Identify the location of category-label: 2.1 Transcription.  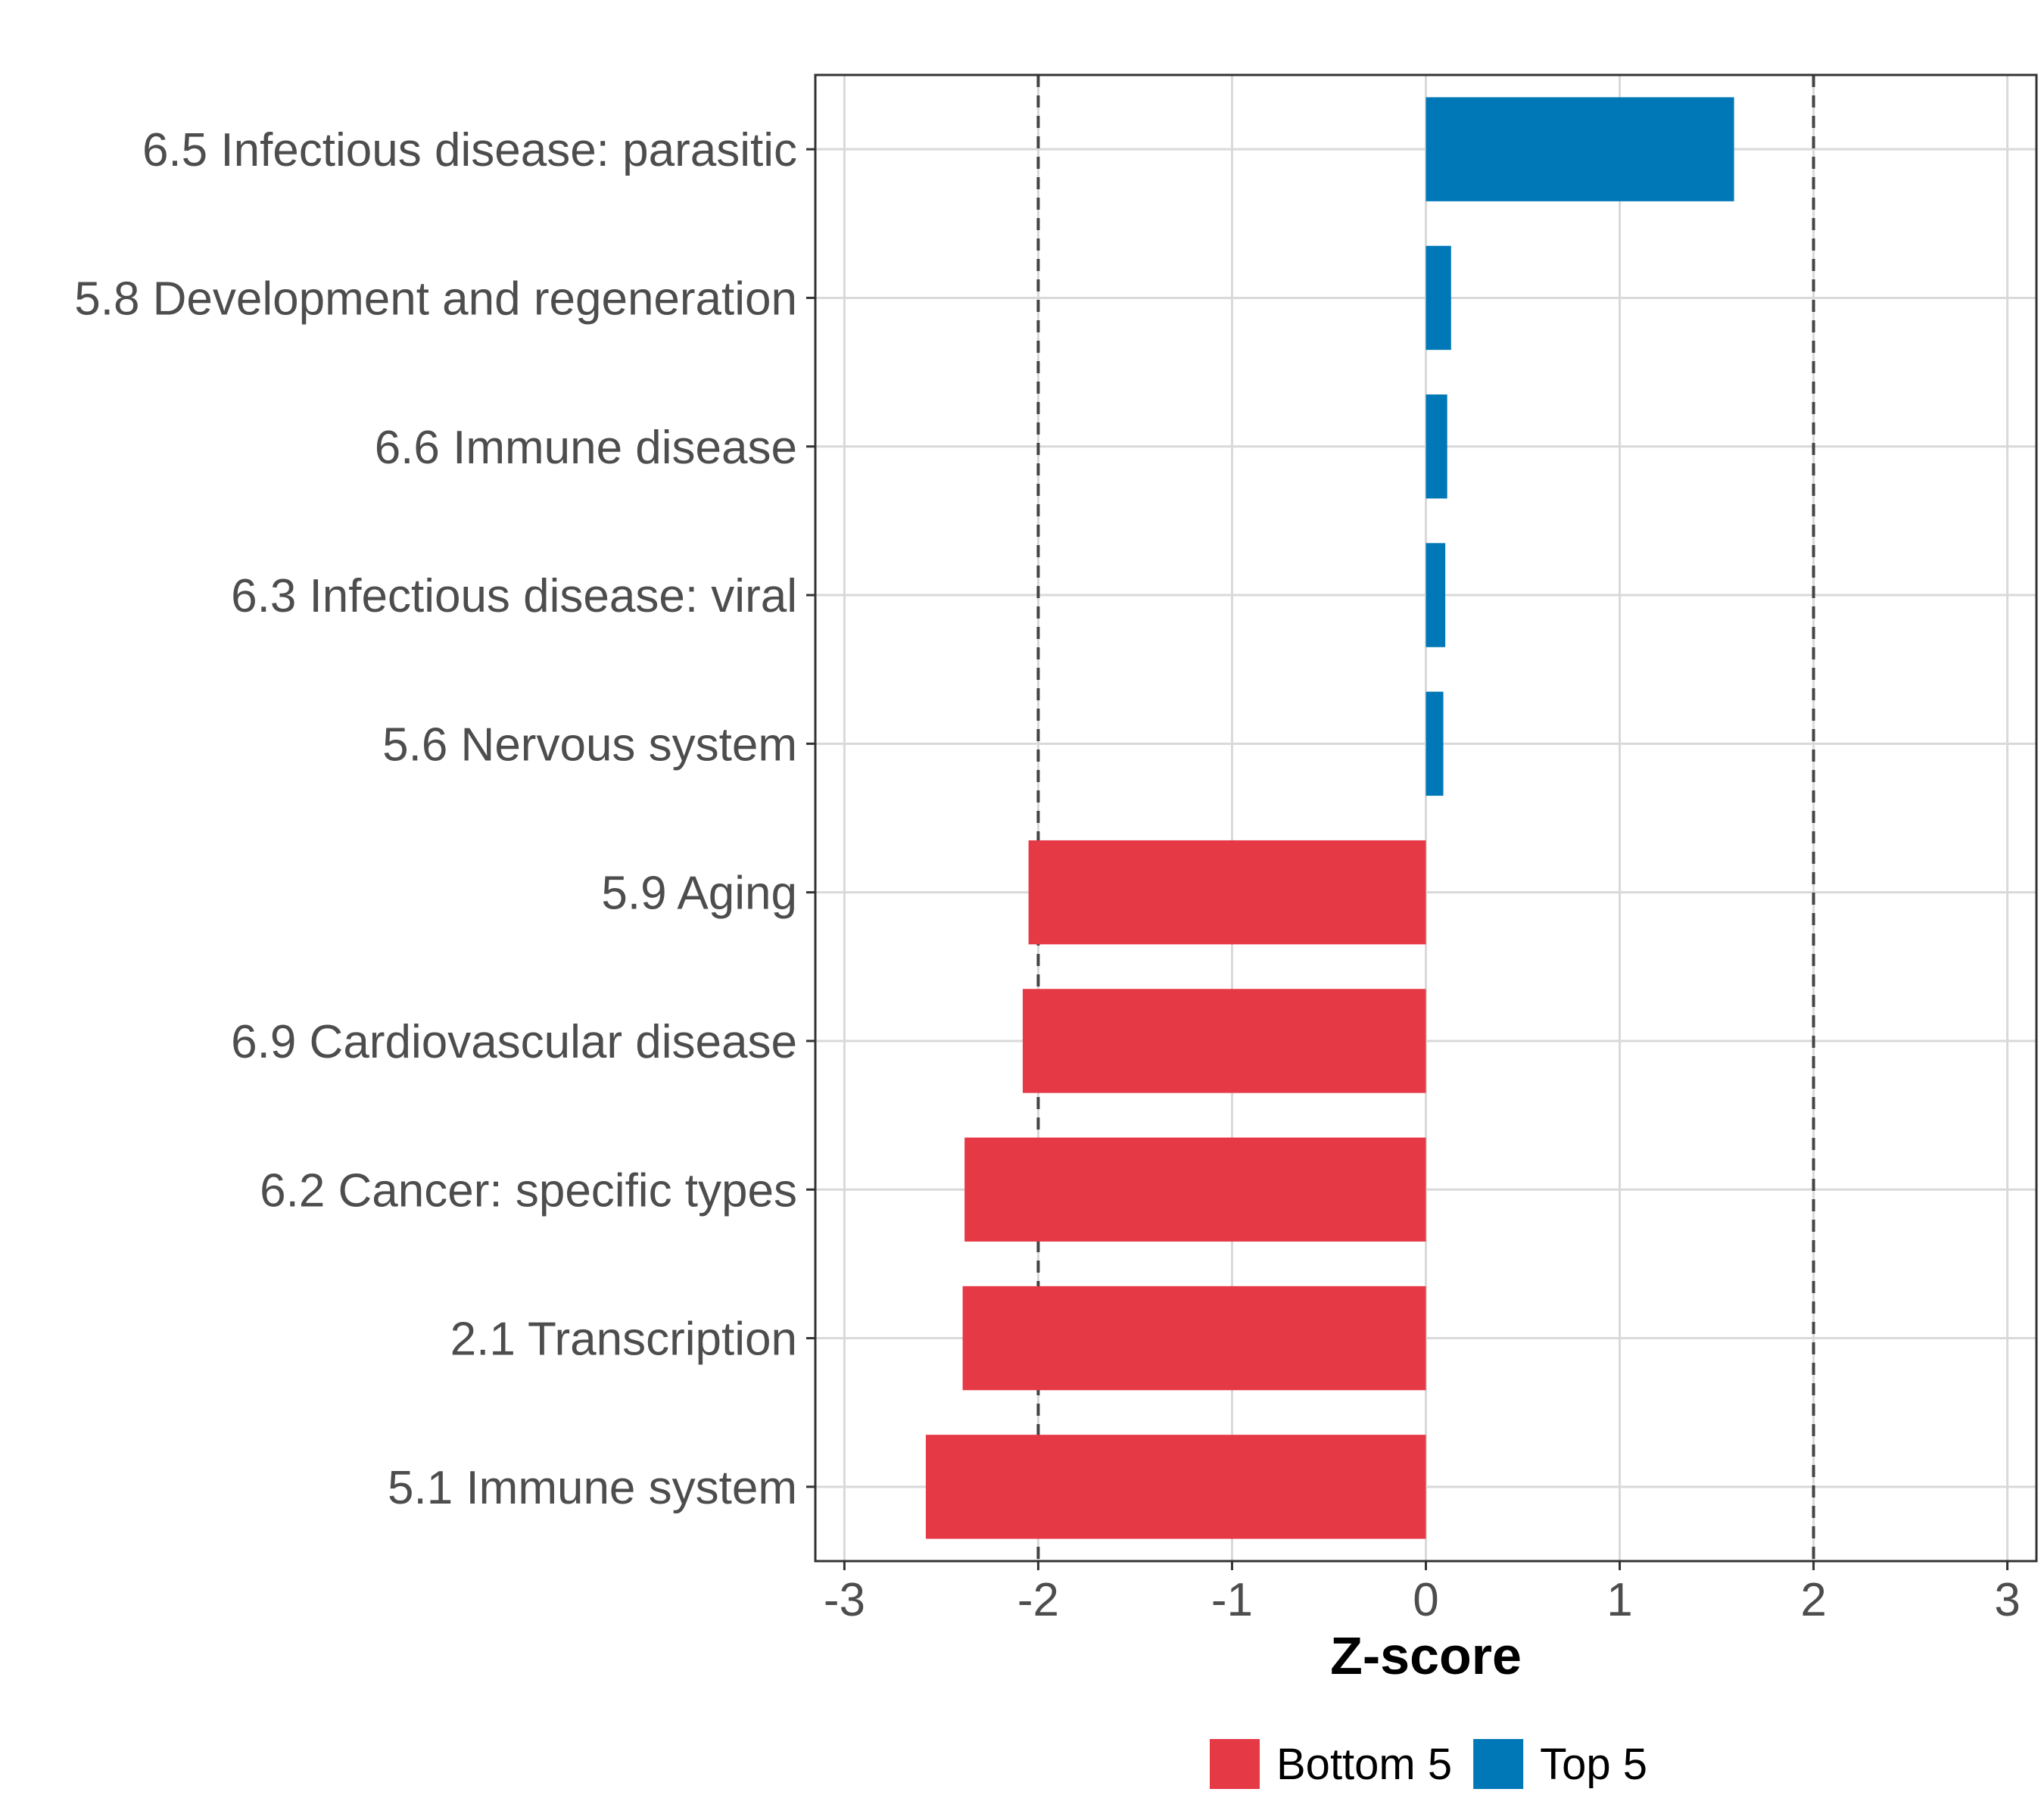
(623, 1340).